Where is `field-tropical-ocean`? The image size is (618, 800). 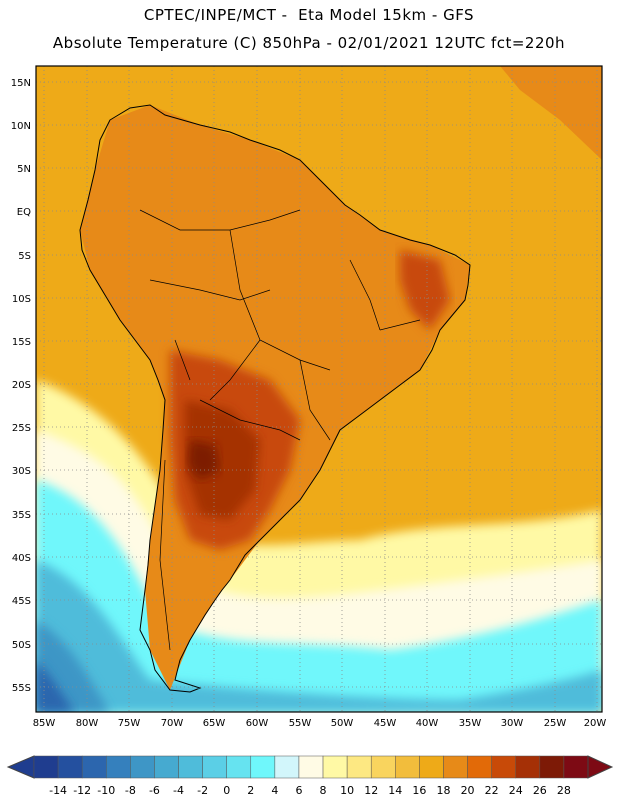 field-tropical-ocean is located at coordinates (551, 113).